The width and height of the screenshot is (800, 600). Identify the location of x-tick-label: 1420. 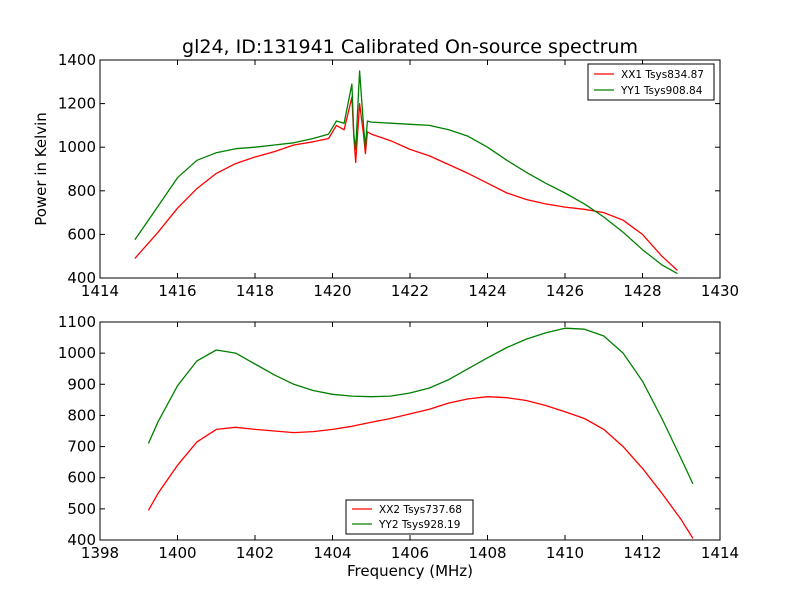
(332, 291).